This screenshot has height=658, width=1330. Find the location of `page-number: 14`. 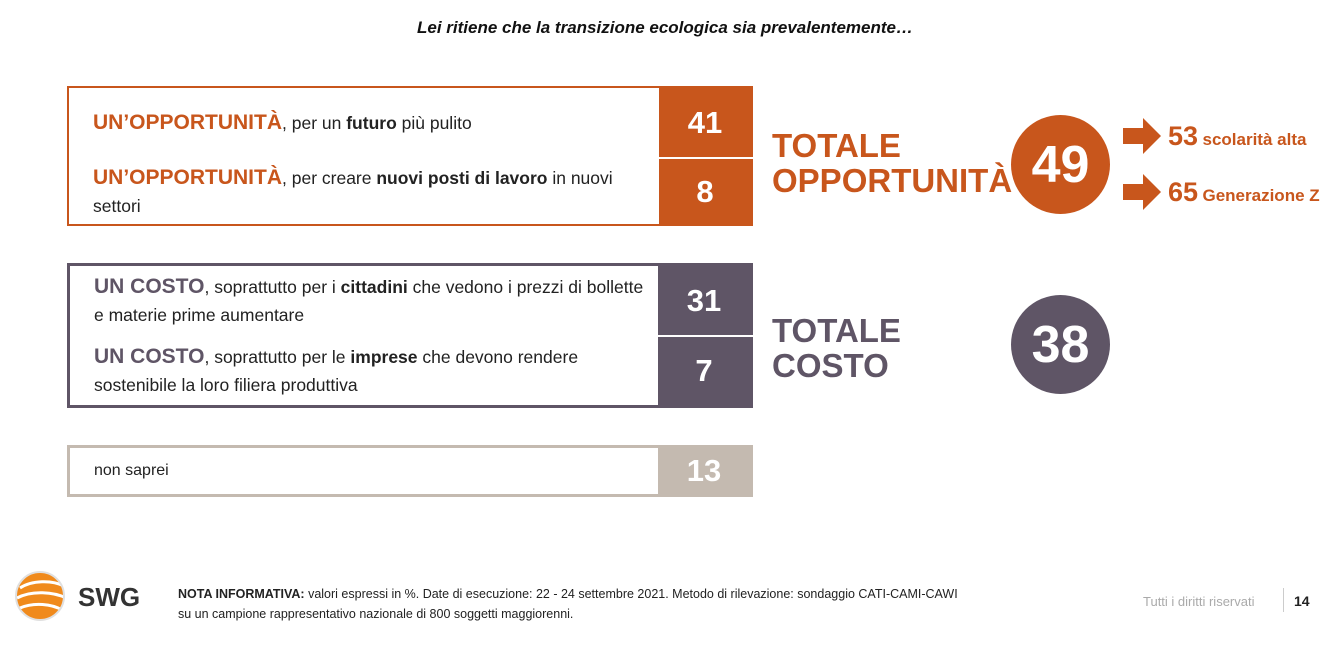

page-number: 14 is located at coordinates (1302, 601).